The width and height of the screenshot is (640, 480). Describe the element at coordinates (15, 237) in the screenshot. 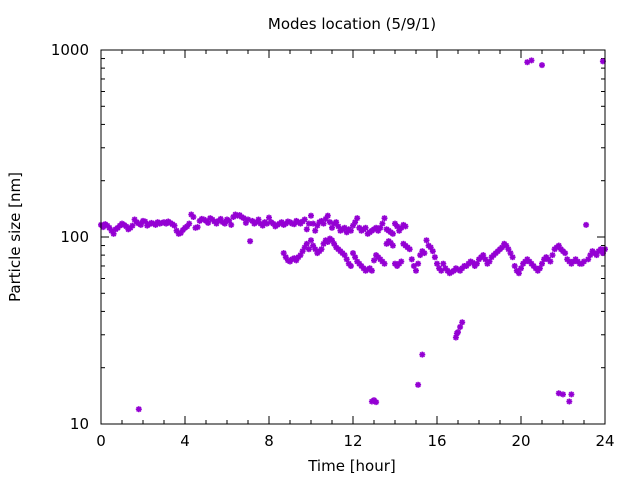

I see `y-axis-label: Particle size [nm]` at that location.